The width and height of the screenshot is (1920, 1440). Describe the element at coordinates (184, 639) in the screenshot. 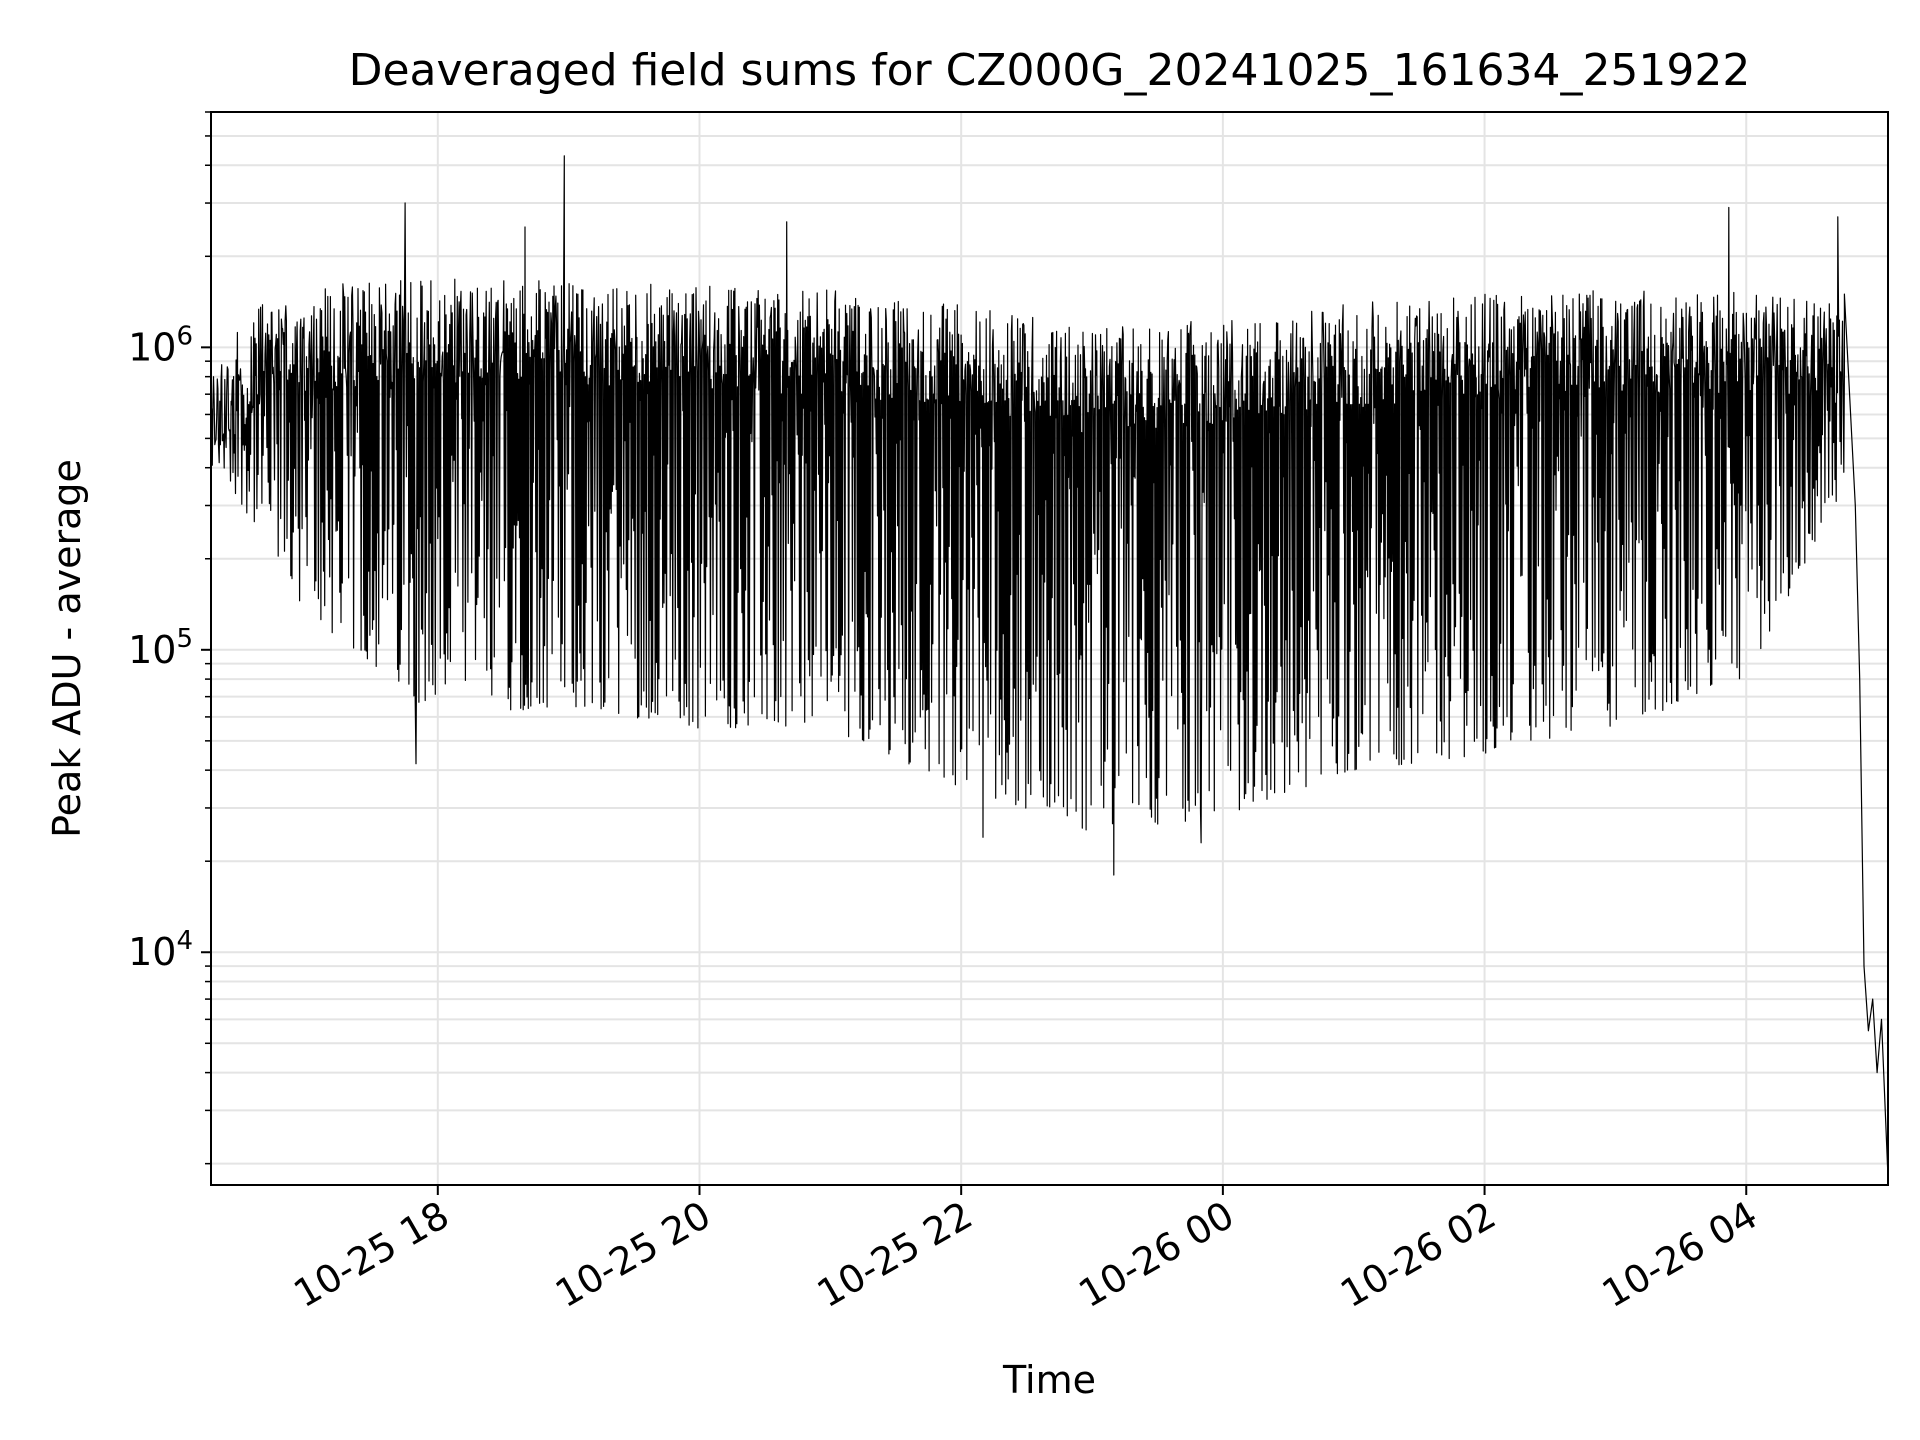

I see `y-tick-exponent: 5` at that location.